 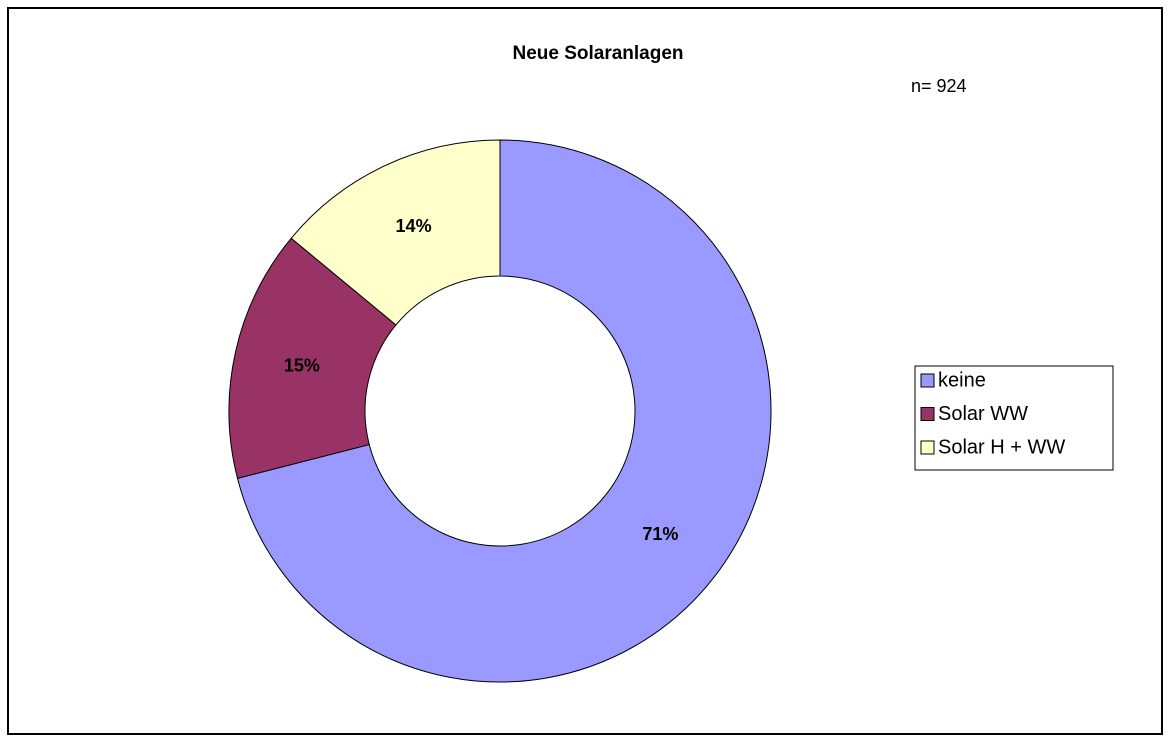 What do you see at coordinates (302, 365) in the screenshot?
I see `data-label: 15%` at bounding box center [302, 365].